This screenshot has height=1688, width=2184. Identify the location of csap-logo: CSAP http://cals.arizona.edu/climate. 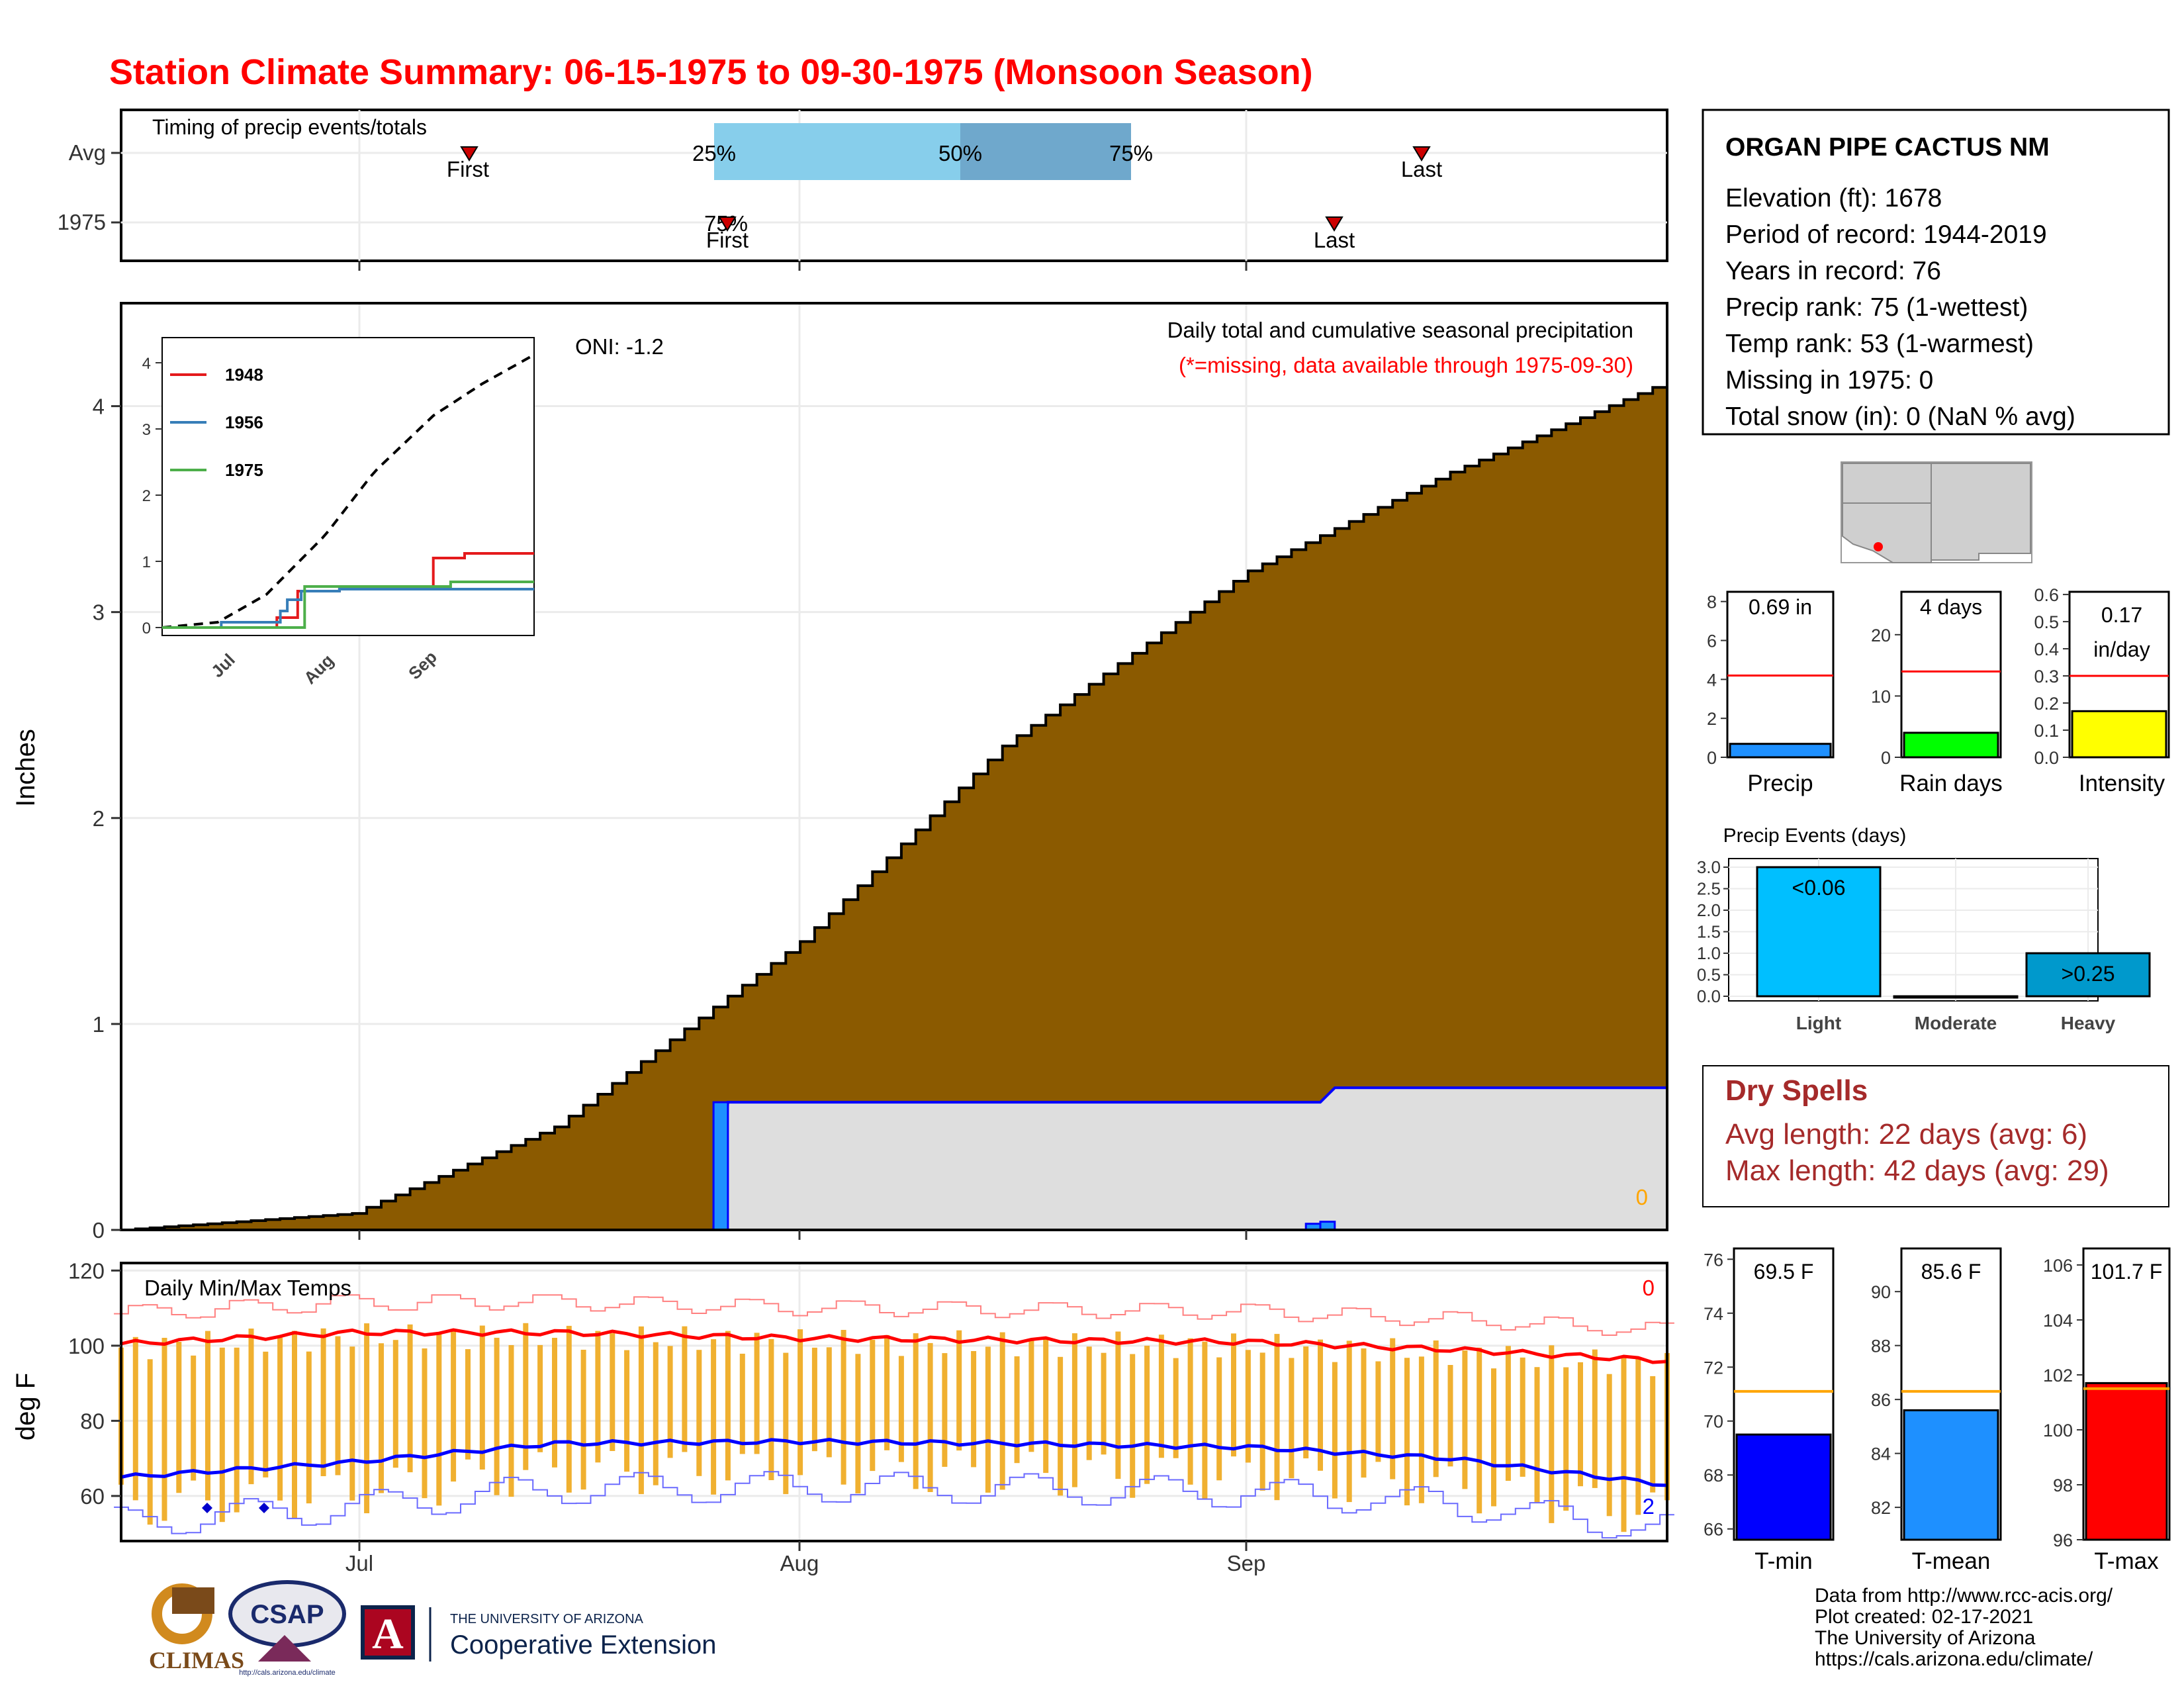
(287, 1628).